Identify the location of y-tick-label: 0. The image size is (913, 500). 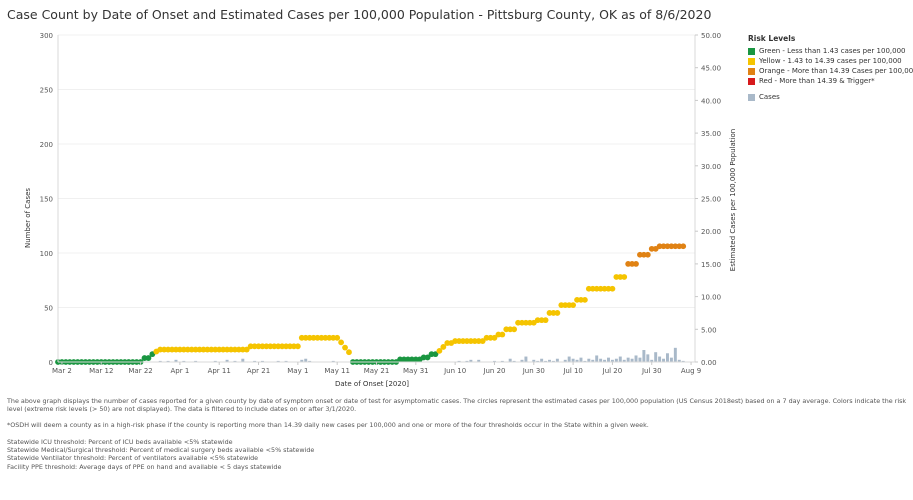
(51, 363).